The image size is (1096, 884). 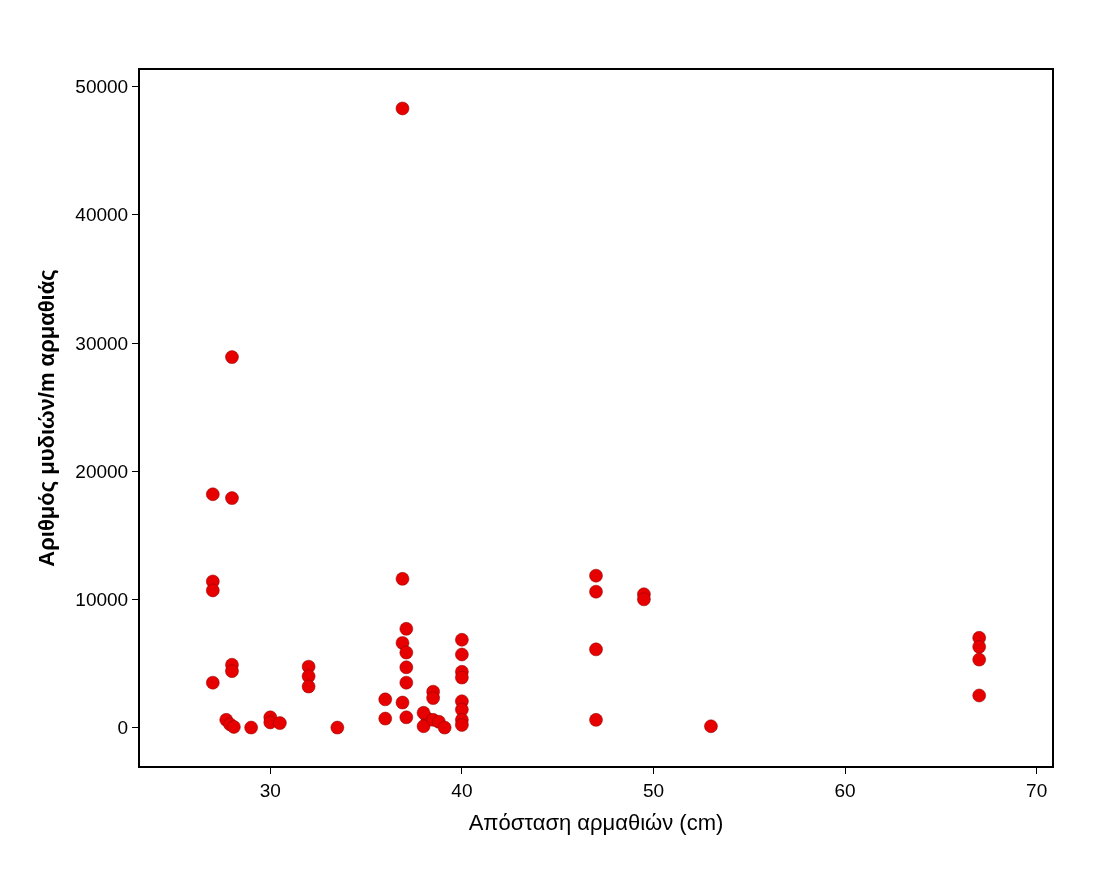 I want to click on y-tick-label: 50000, so click(x=102, y=87).